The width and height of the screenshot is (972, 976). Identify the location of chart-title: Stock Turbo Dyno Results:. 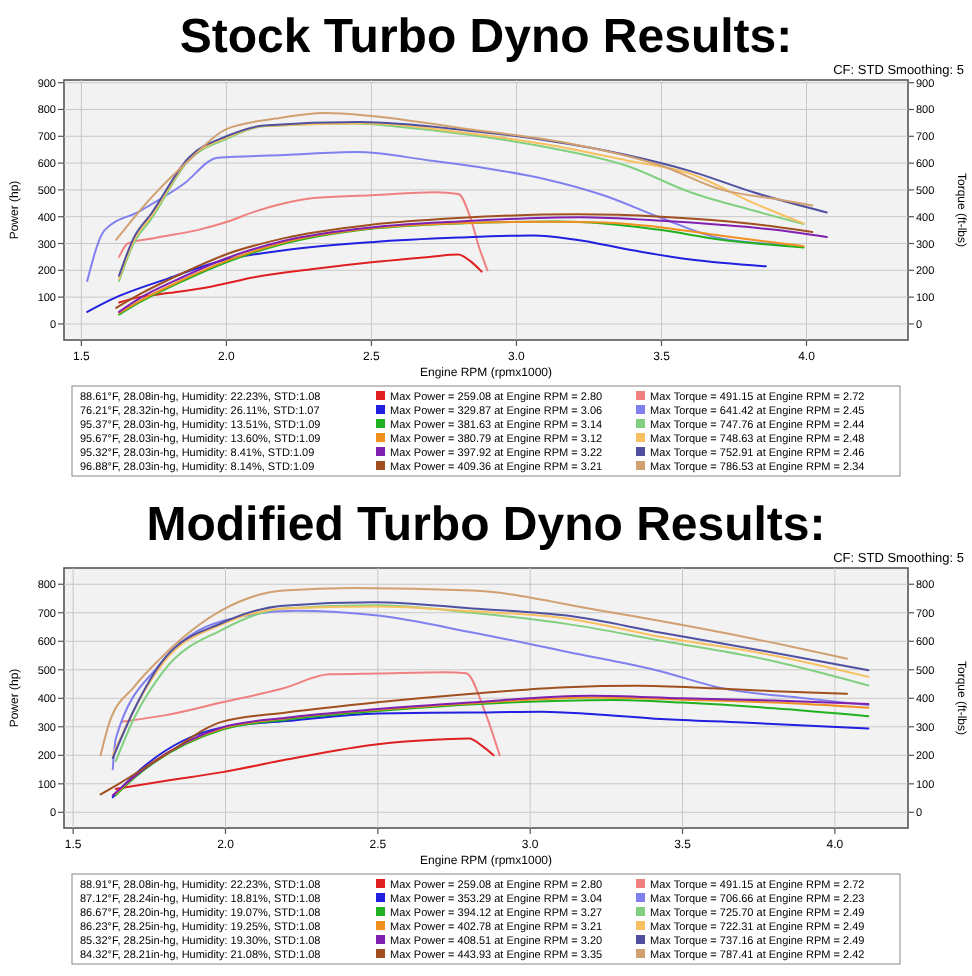
(486, 37).